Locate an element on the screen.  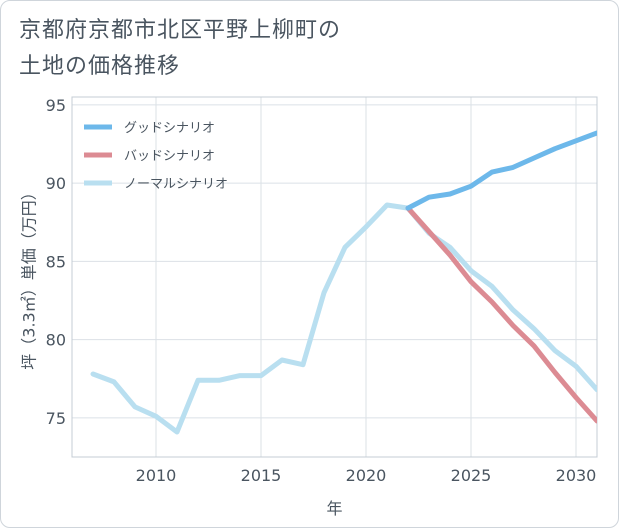
chart-title: 京都府京都市北区平野上柳町の 土地の価格推移 is located at coordinates (180, 49).